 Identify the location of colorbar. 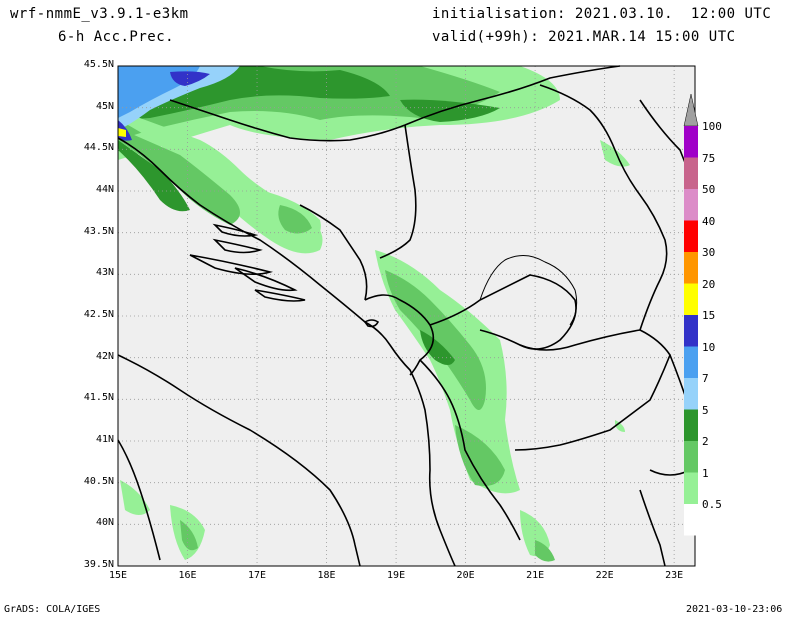
(691, 314).